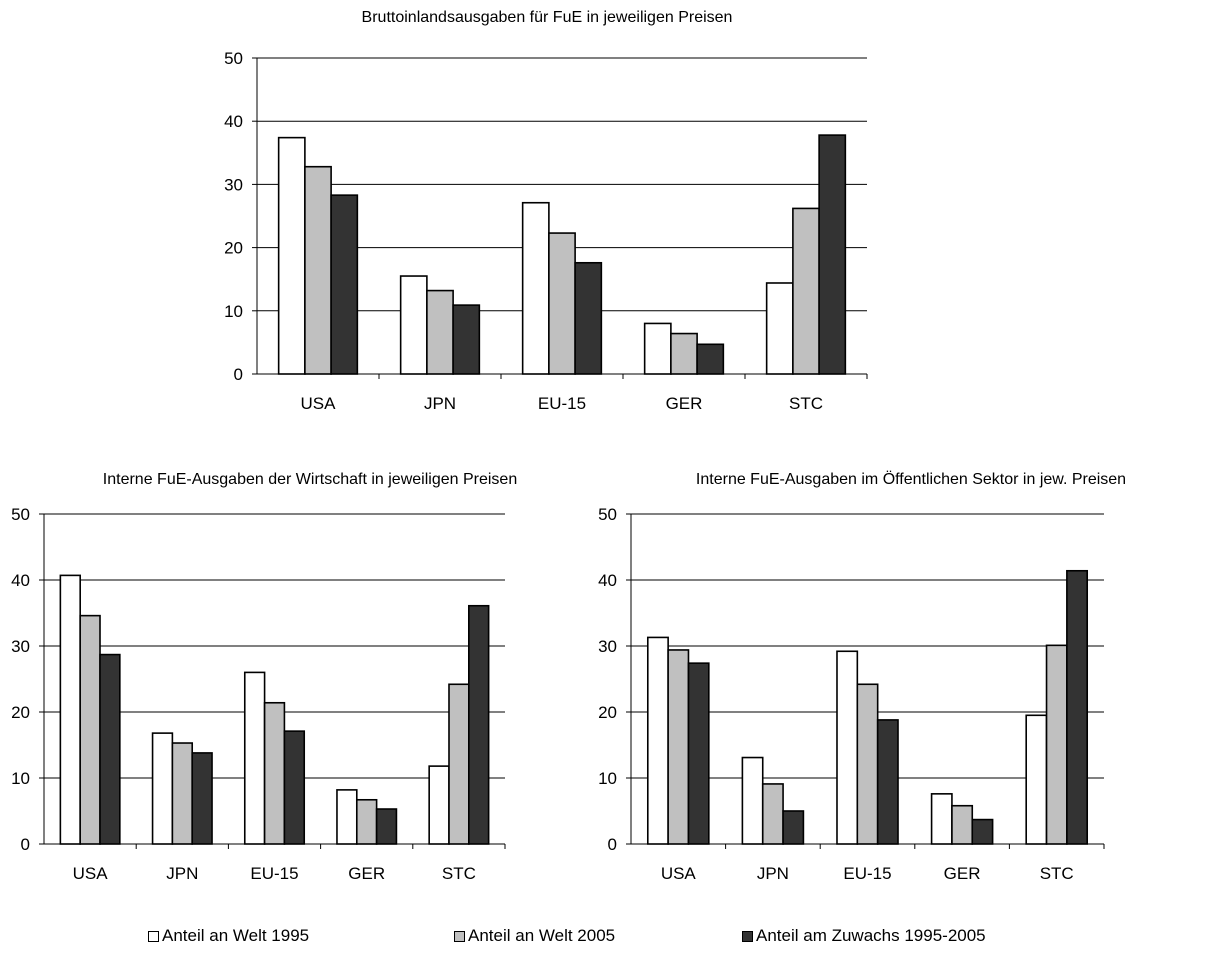 This screenshot has width=1205, height=961. Describe the element at coordinates (233, 58) in the screenshot. I see `y-tick-label-top-50: 50` at that location.